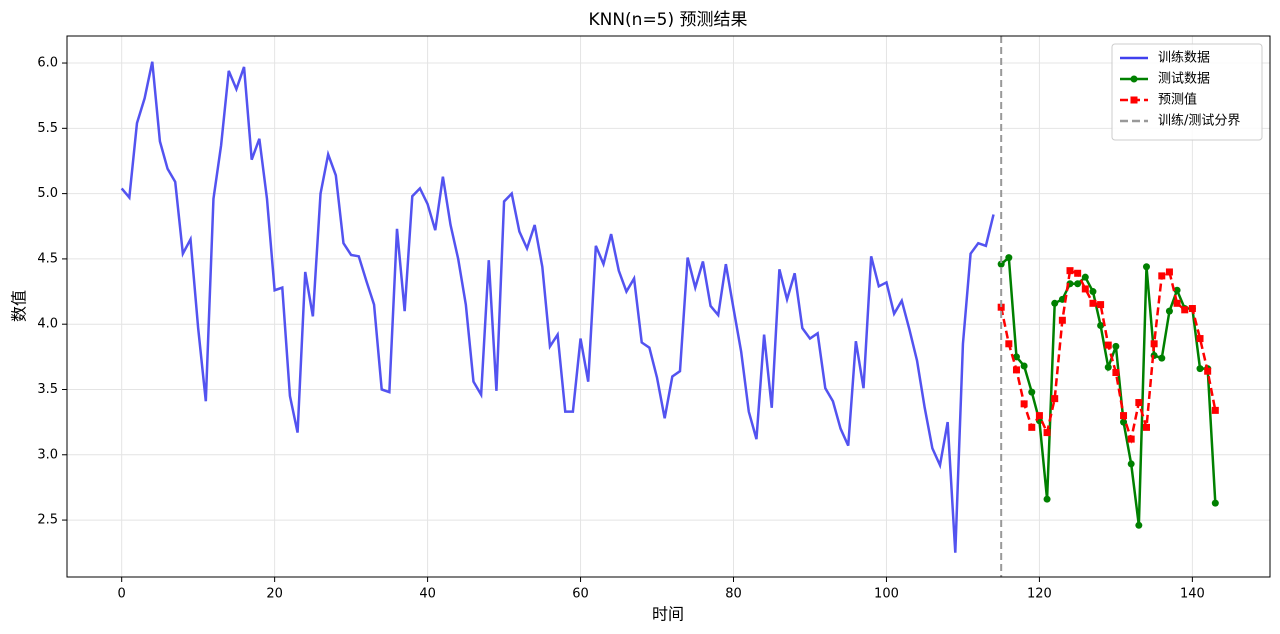 The height and width of the screenshot is (634, 1280). Describe the element at coordinates (47, 520) in the screenshot. I see `y-tick-label: 2.5` at that location.